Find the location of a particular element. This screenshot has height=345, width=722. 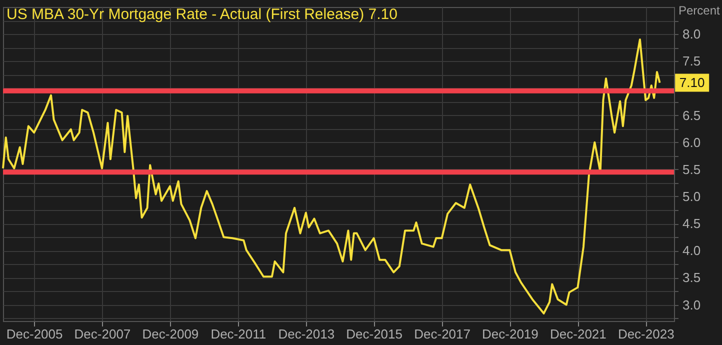

x-tick-label: Dec-2005 is located at coordinates (34, 334).